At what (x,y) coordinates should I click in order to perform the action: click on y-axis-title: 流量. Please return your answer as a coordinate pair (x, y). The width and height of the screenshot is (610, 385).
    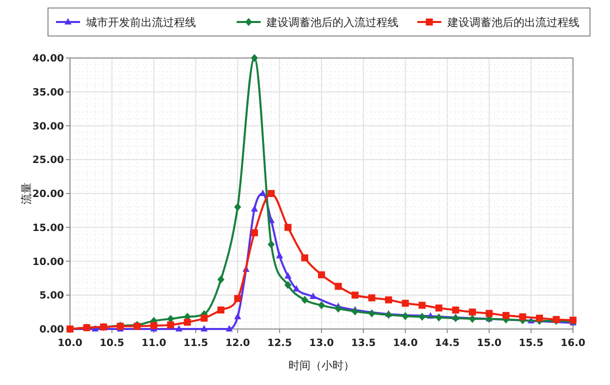
    Looking at the image, I should click on (26, 193).